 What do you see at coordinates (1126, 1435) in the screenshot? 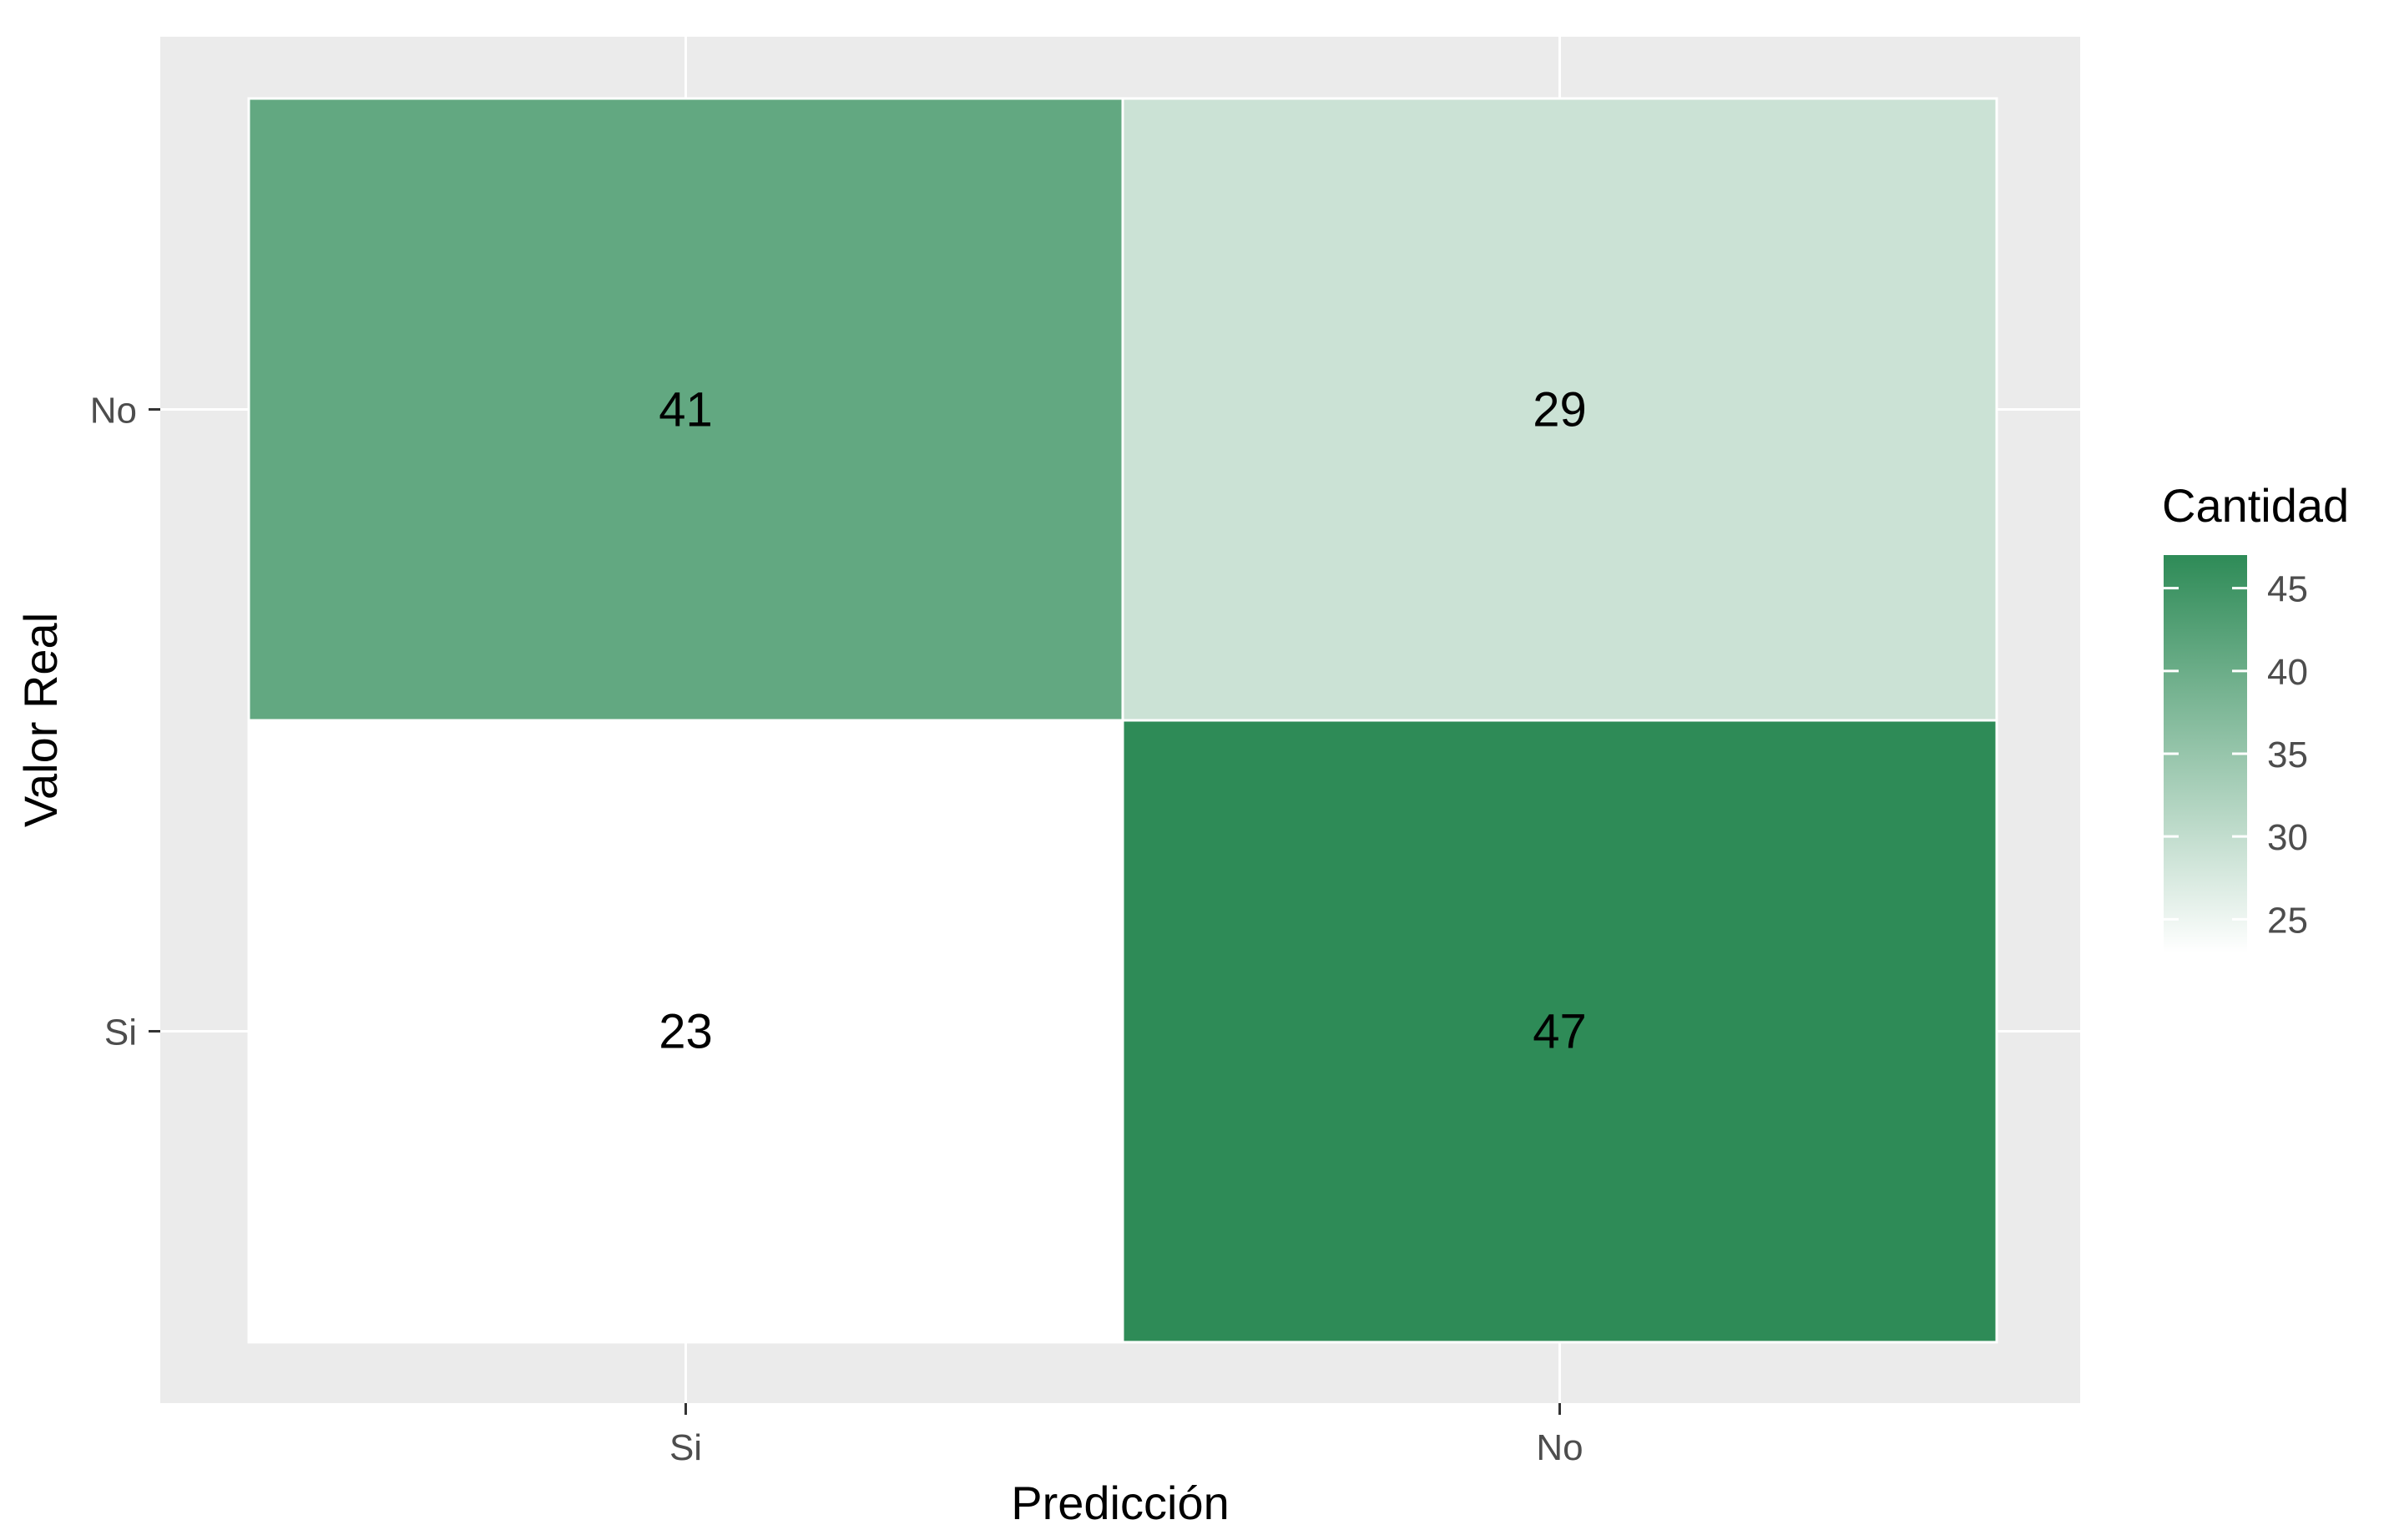
I see `x-axis: Si No` at bounding box center [1126, 1435].